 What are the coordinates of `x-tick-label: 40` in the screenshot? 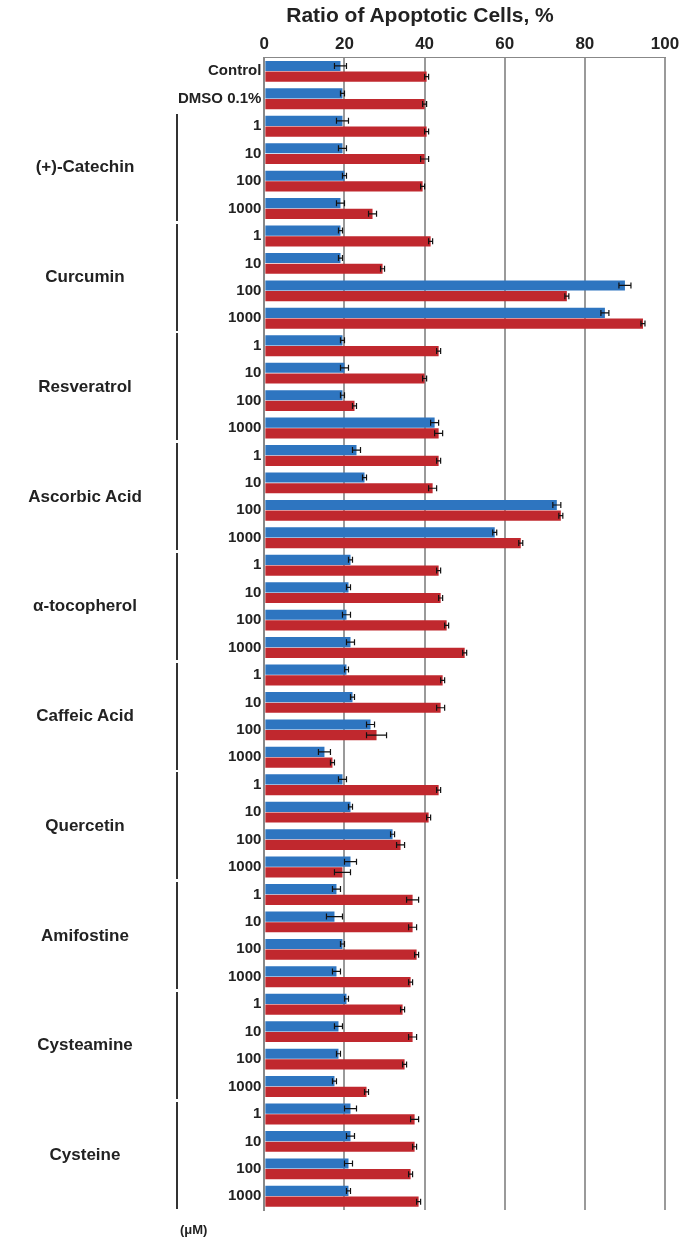 It's located at (425, 44).